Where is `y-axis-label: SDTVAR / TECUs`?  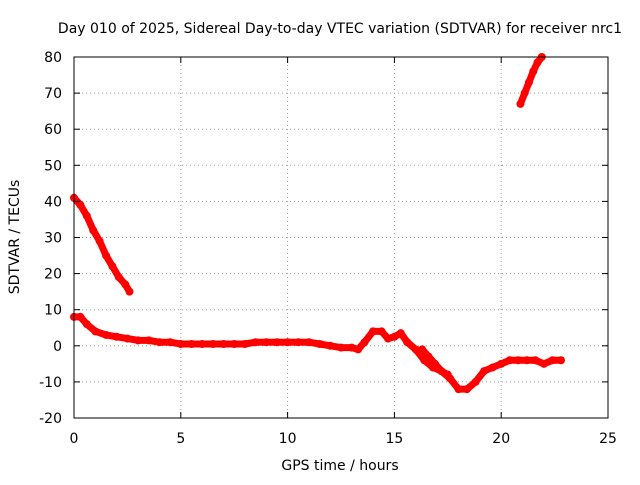
y-axis-label: SDTVAR / TECUs is located at coordinates (15, 237).